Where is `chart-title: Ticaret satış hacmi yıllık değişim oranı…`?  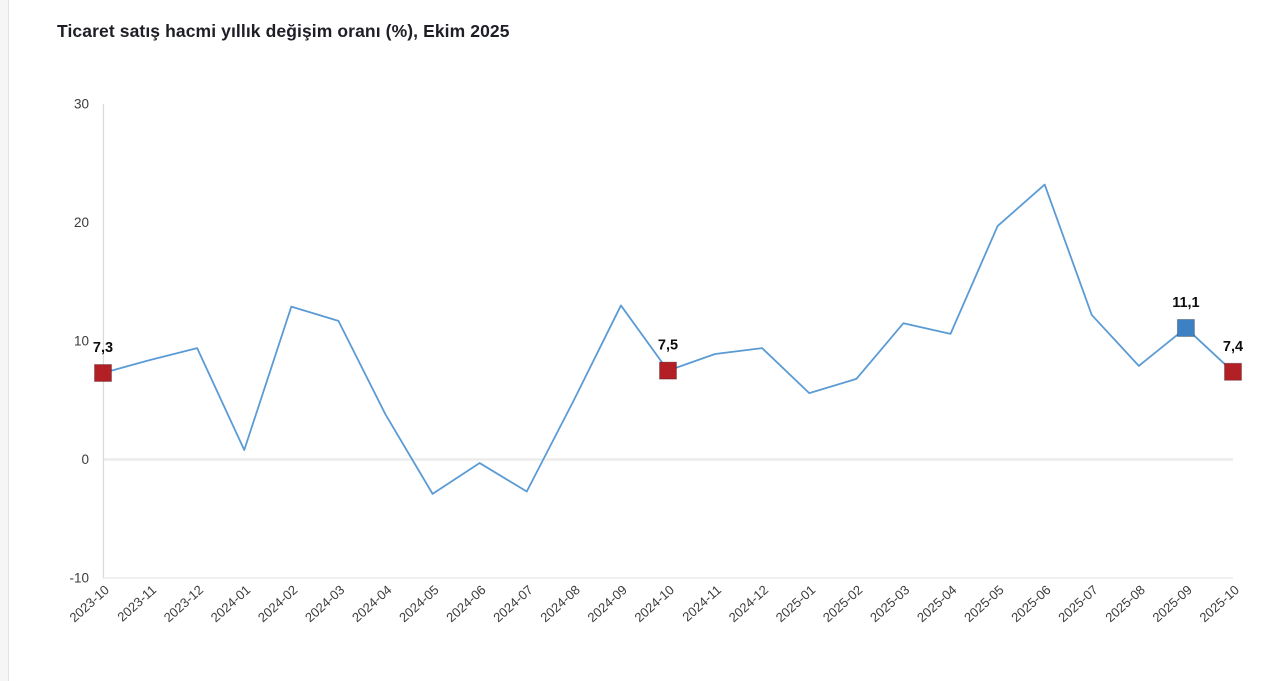 chart-title: Ticaret satış hacmi yıllık değişim oranı… is located at coordinates (283, 31).